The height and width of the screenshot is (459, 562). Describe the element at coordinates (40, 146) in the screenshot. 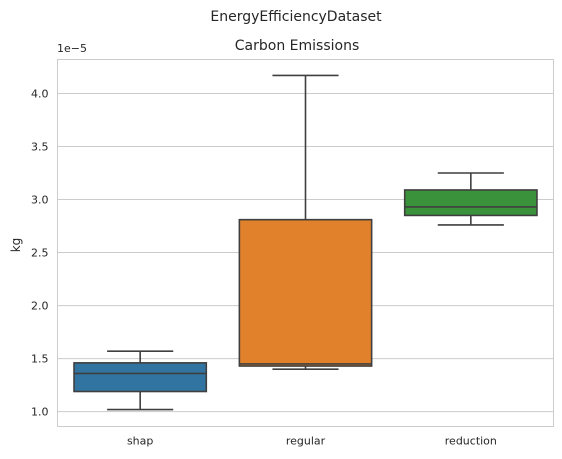

I see `y-tick-label: 3.5` at that location.